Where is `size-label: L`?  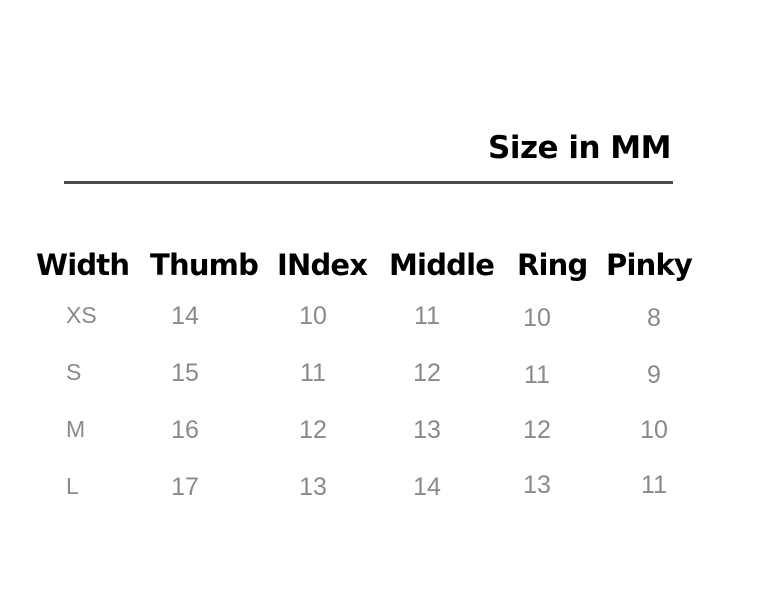
size-label: L is located at coordinates (72, 486).